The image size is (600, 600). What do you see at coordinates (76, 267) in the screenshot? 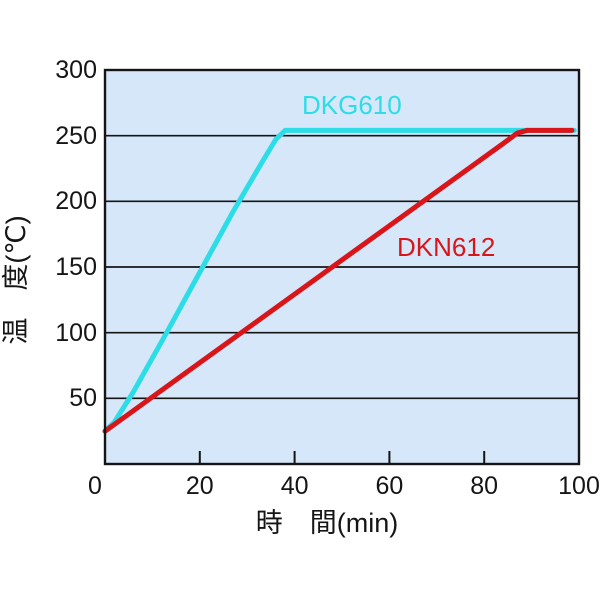
I see `y-tick-label-150: 150` at bounding box center [76, 267].